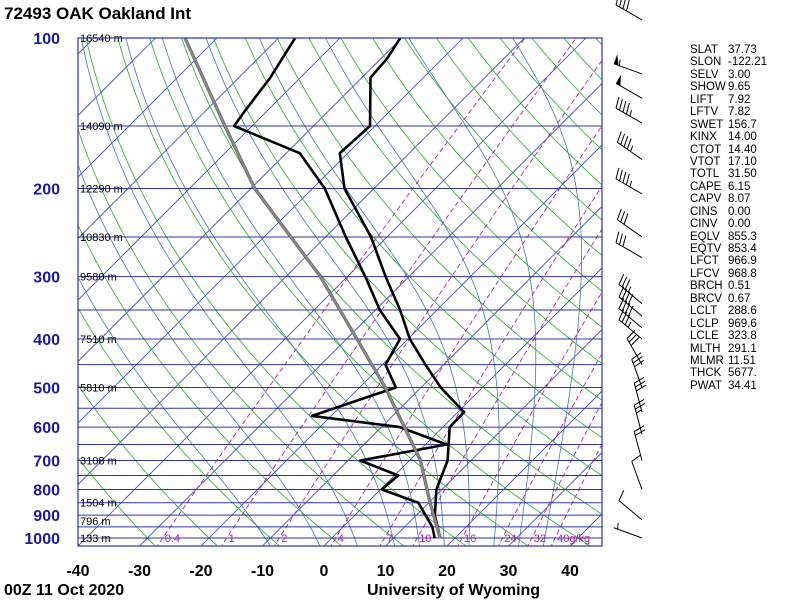  What do you see at coordinates (704, 50) in the screenshot?
I see `index-key: SLAT` at bounding box center [704, 50].